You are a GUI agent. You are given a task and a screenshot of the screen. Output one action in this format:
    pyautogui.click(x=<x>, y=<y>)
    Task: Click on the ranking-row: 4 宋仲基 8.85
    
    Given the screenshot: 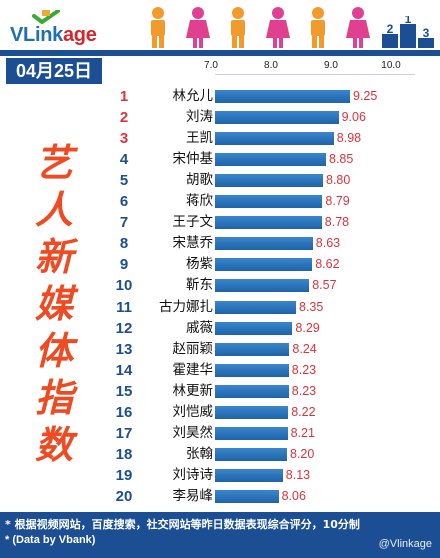 What is the action you would take?
    pyautogui.click(x=220, y=159)
    